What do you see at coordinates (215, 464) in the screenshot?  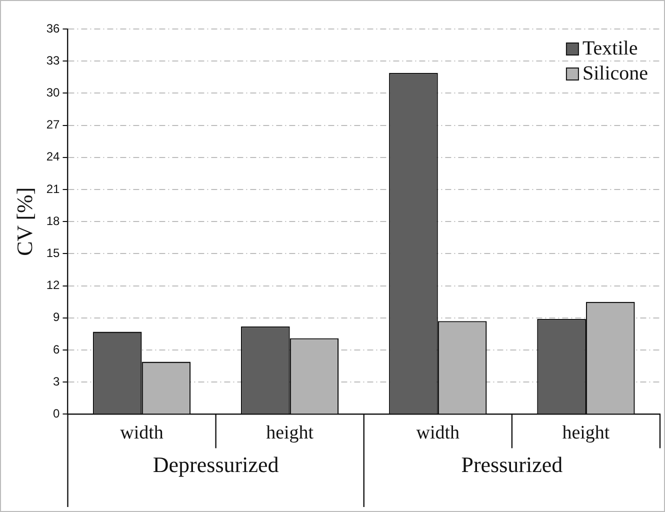 I see `text: Depressurized` at bounding box center [215, 464].